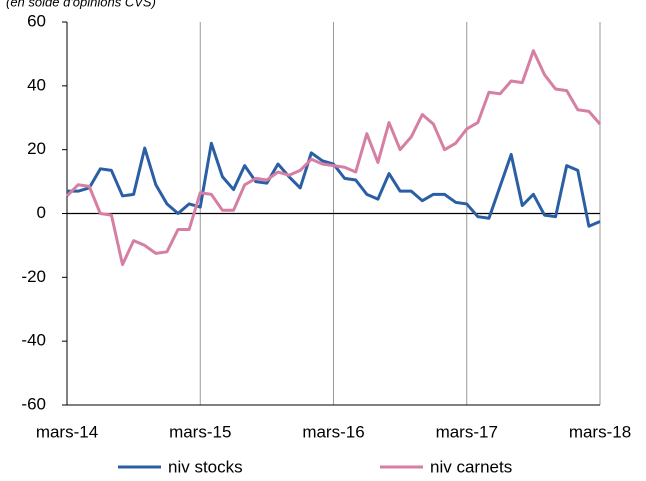 This screenshot has height=481, width=646. Describe the element at coordinates (33, 403) in the screenshot. I see `y-tick-label: -60` at that location.